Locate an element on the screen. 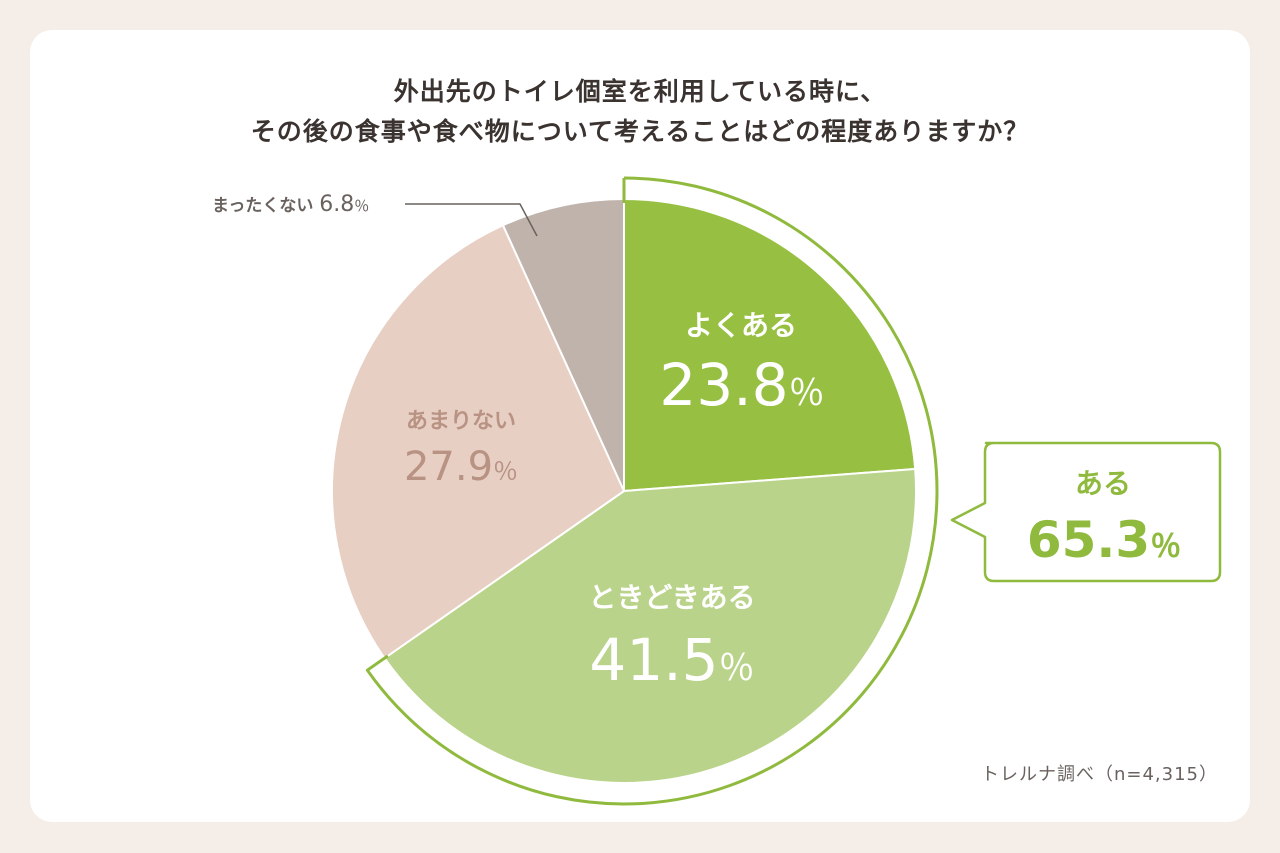 The image size is (1280, 853). value-amari-nai: 27.9％ is located at coordinates (461, 467).